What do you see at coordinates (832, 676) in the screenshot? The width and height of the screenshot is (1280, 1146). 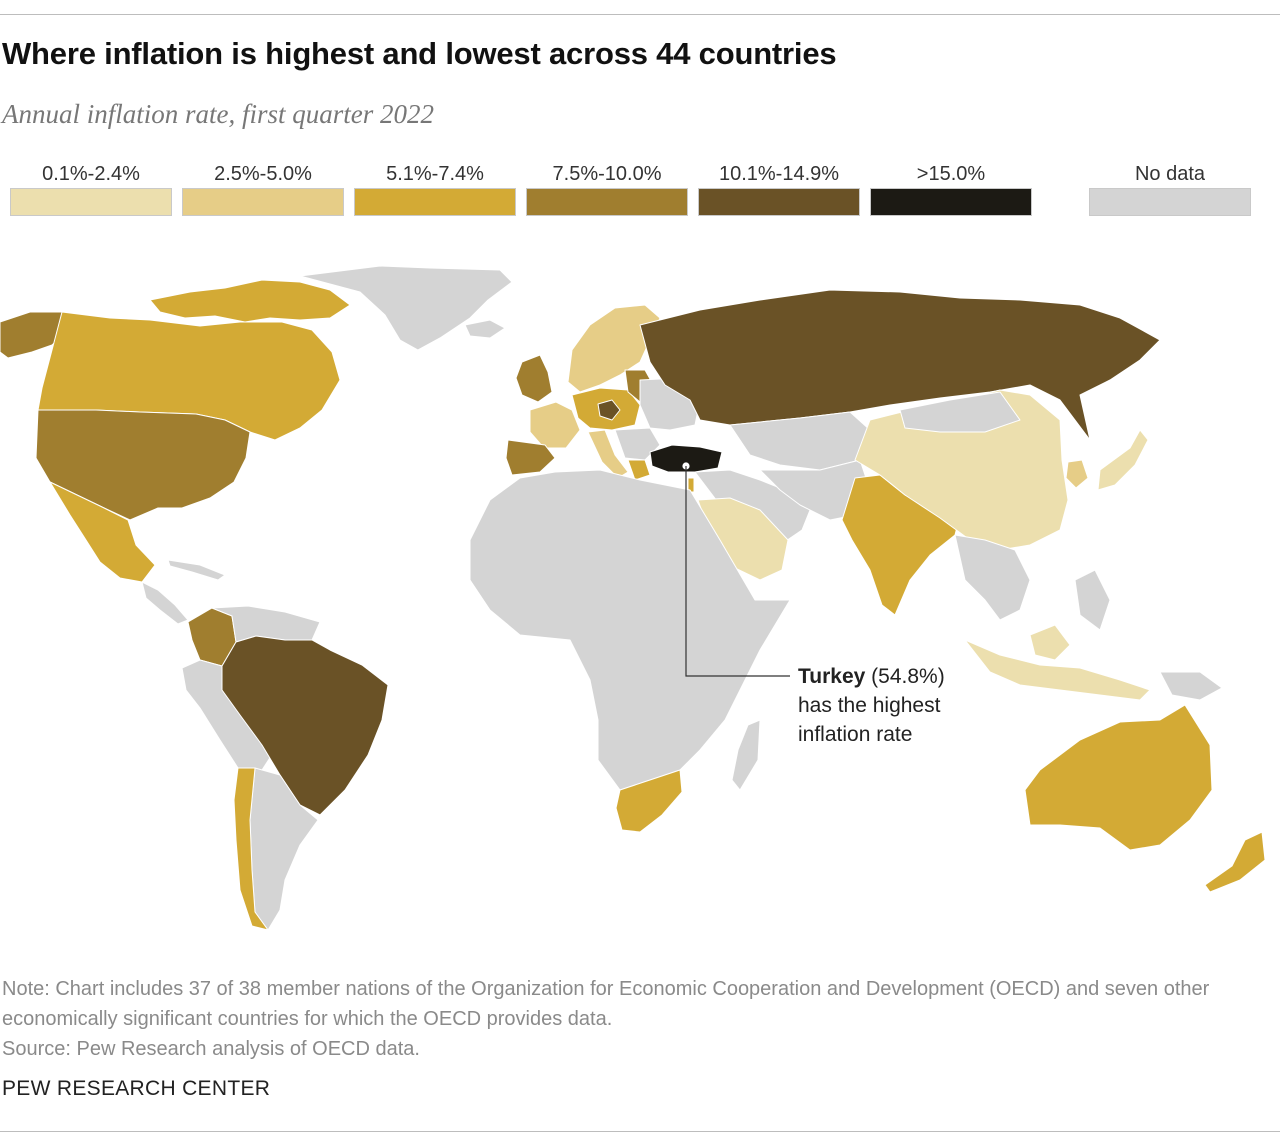 I see `callout-country: Turkey` at bounding box center [832, 676].